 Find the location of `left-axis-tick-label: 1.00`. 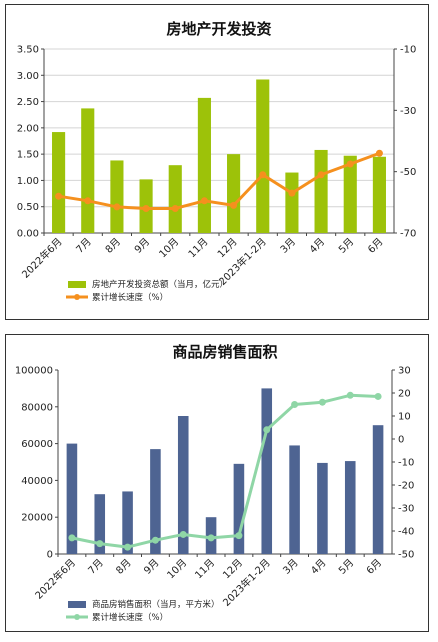

left-axis-tick-label: 1.00 is located at coordinates (28, 181).